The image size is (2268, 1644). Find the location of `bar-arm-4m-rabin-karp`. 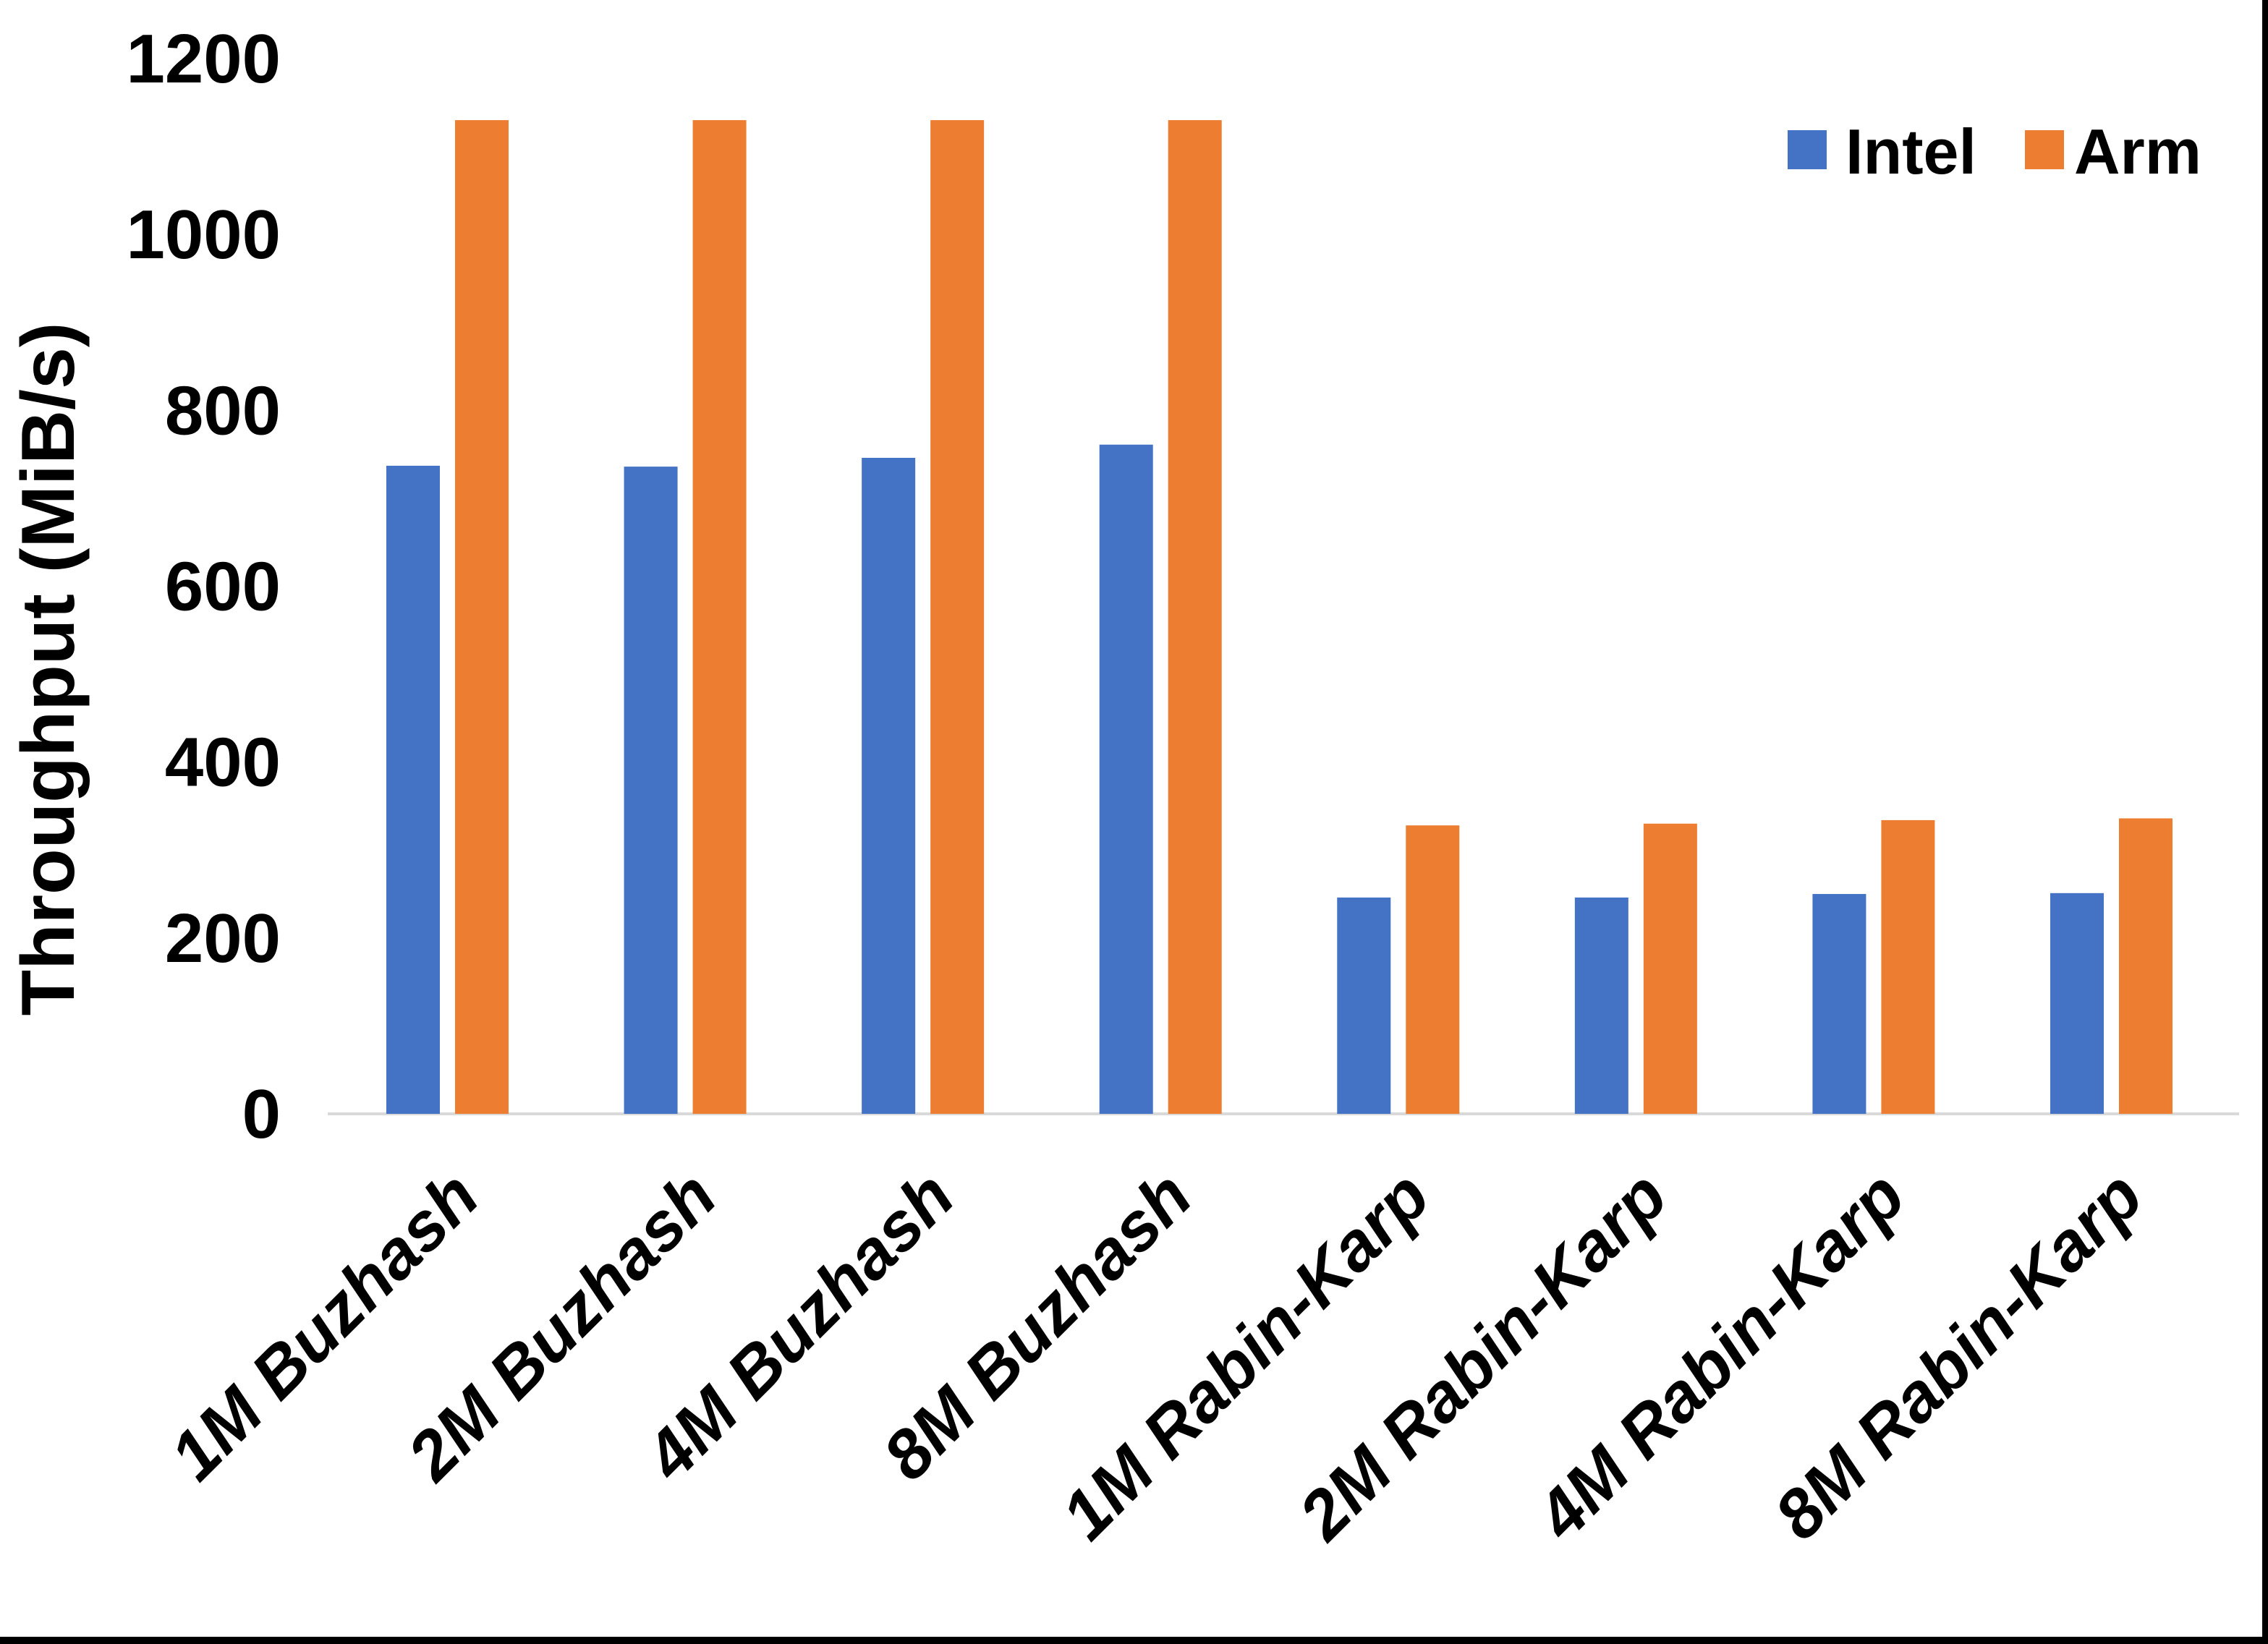

bar-arm-4m-rabin-karp is located at coordinates (1908, 966).